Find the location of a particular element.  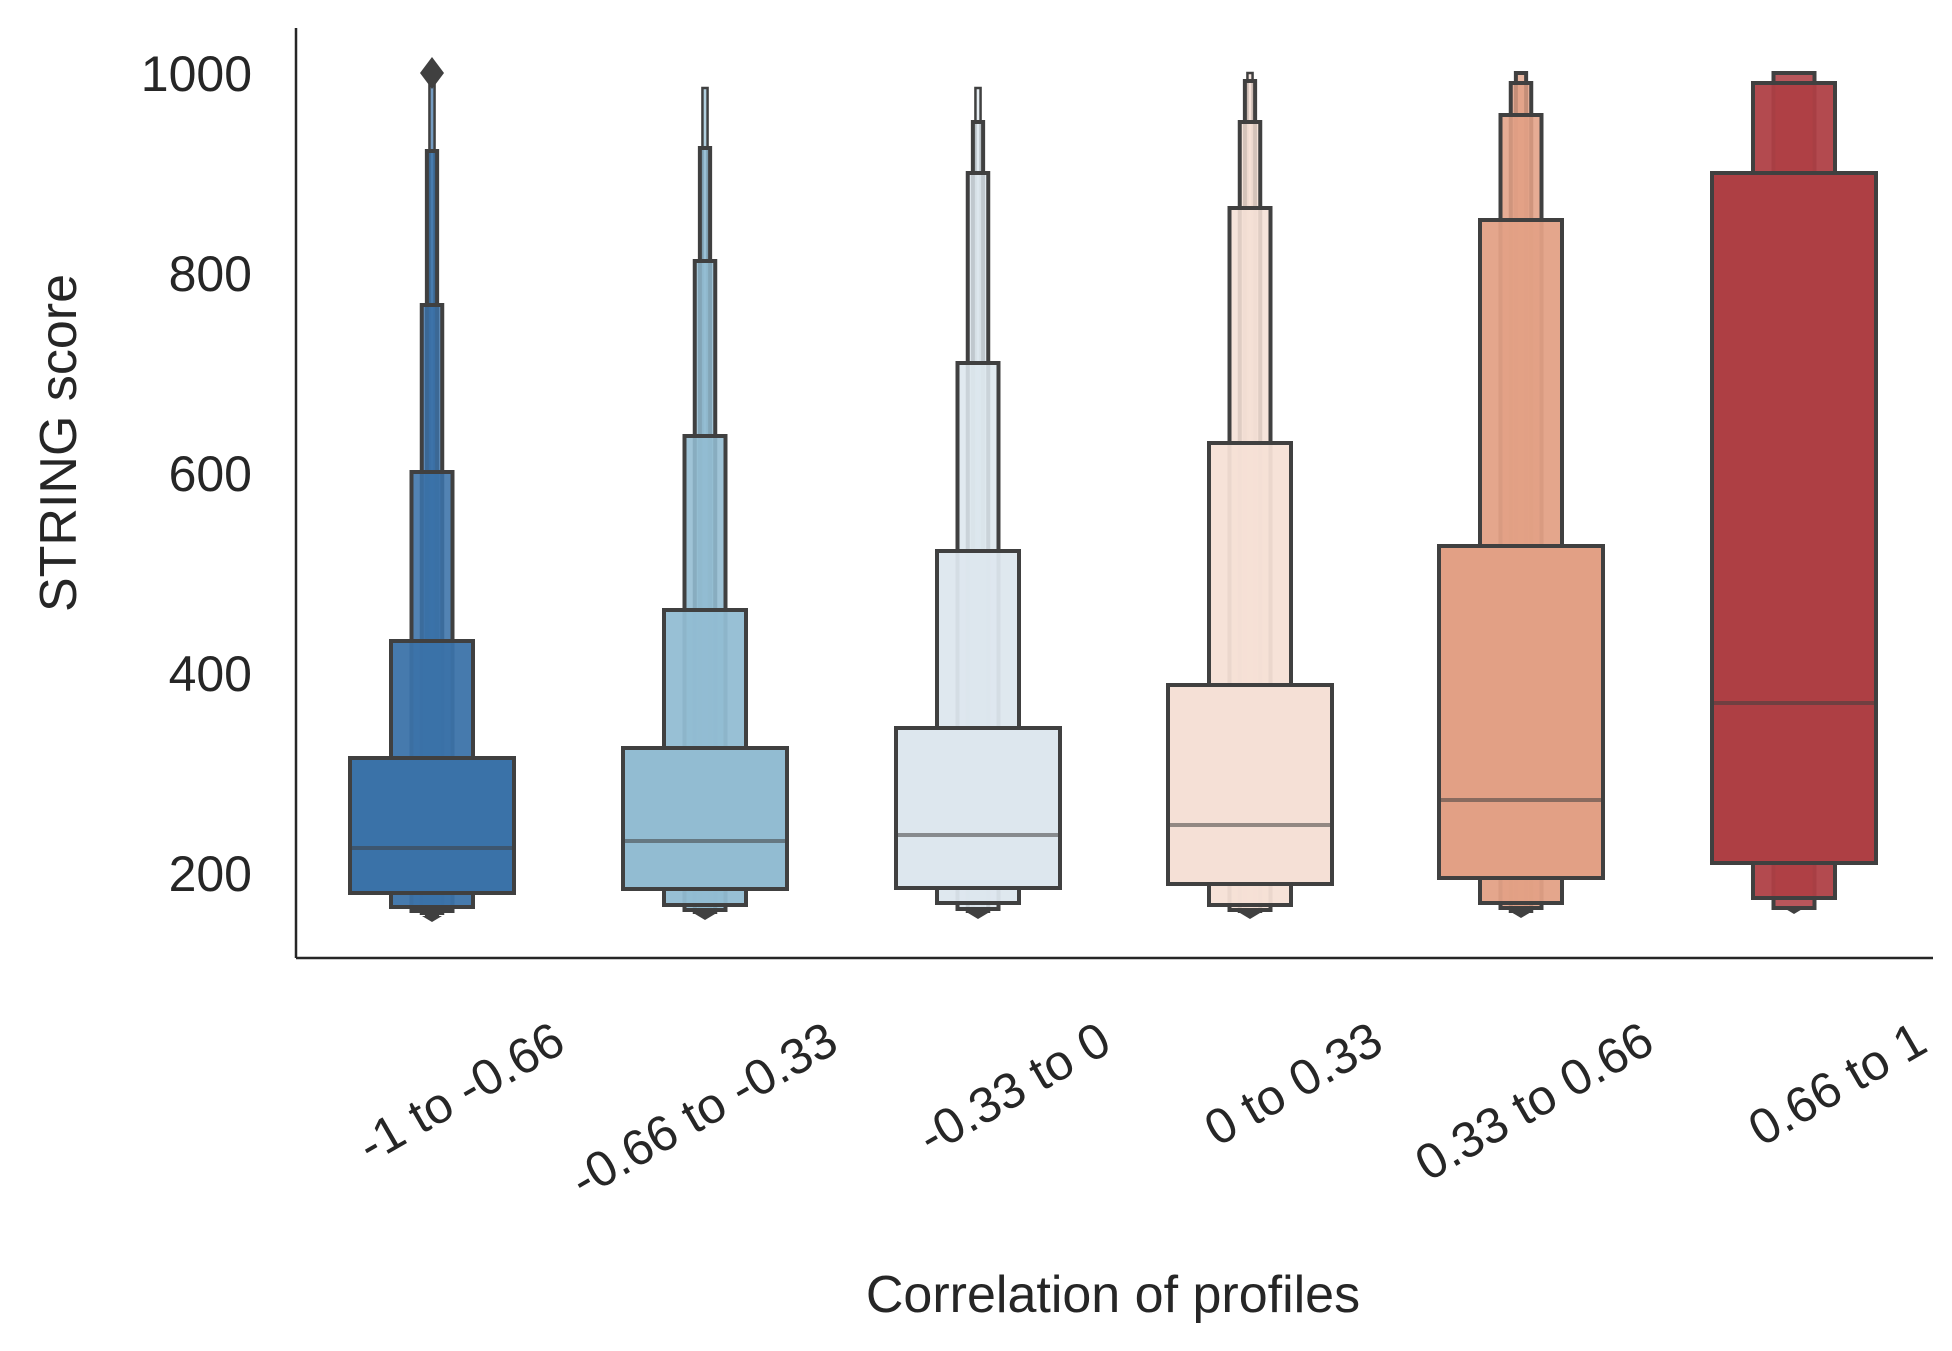

x-tick-label: 0.66 to 1 is located at coordinates (1837, 1084).